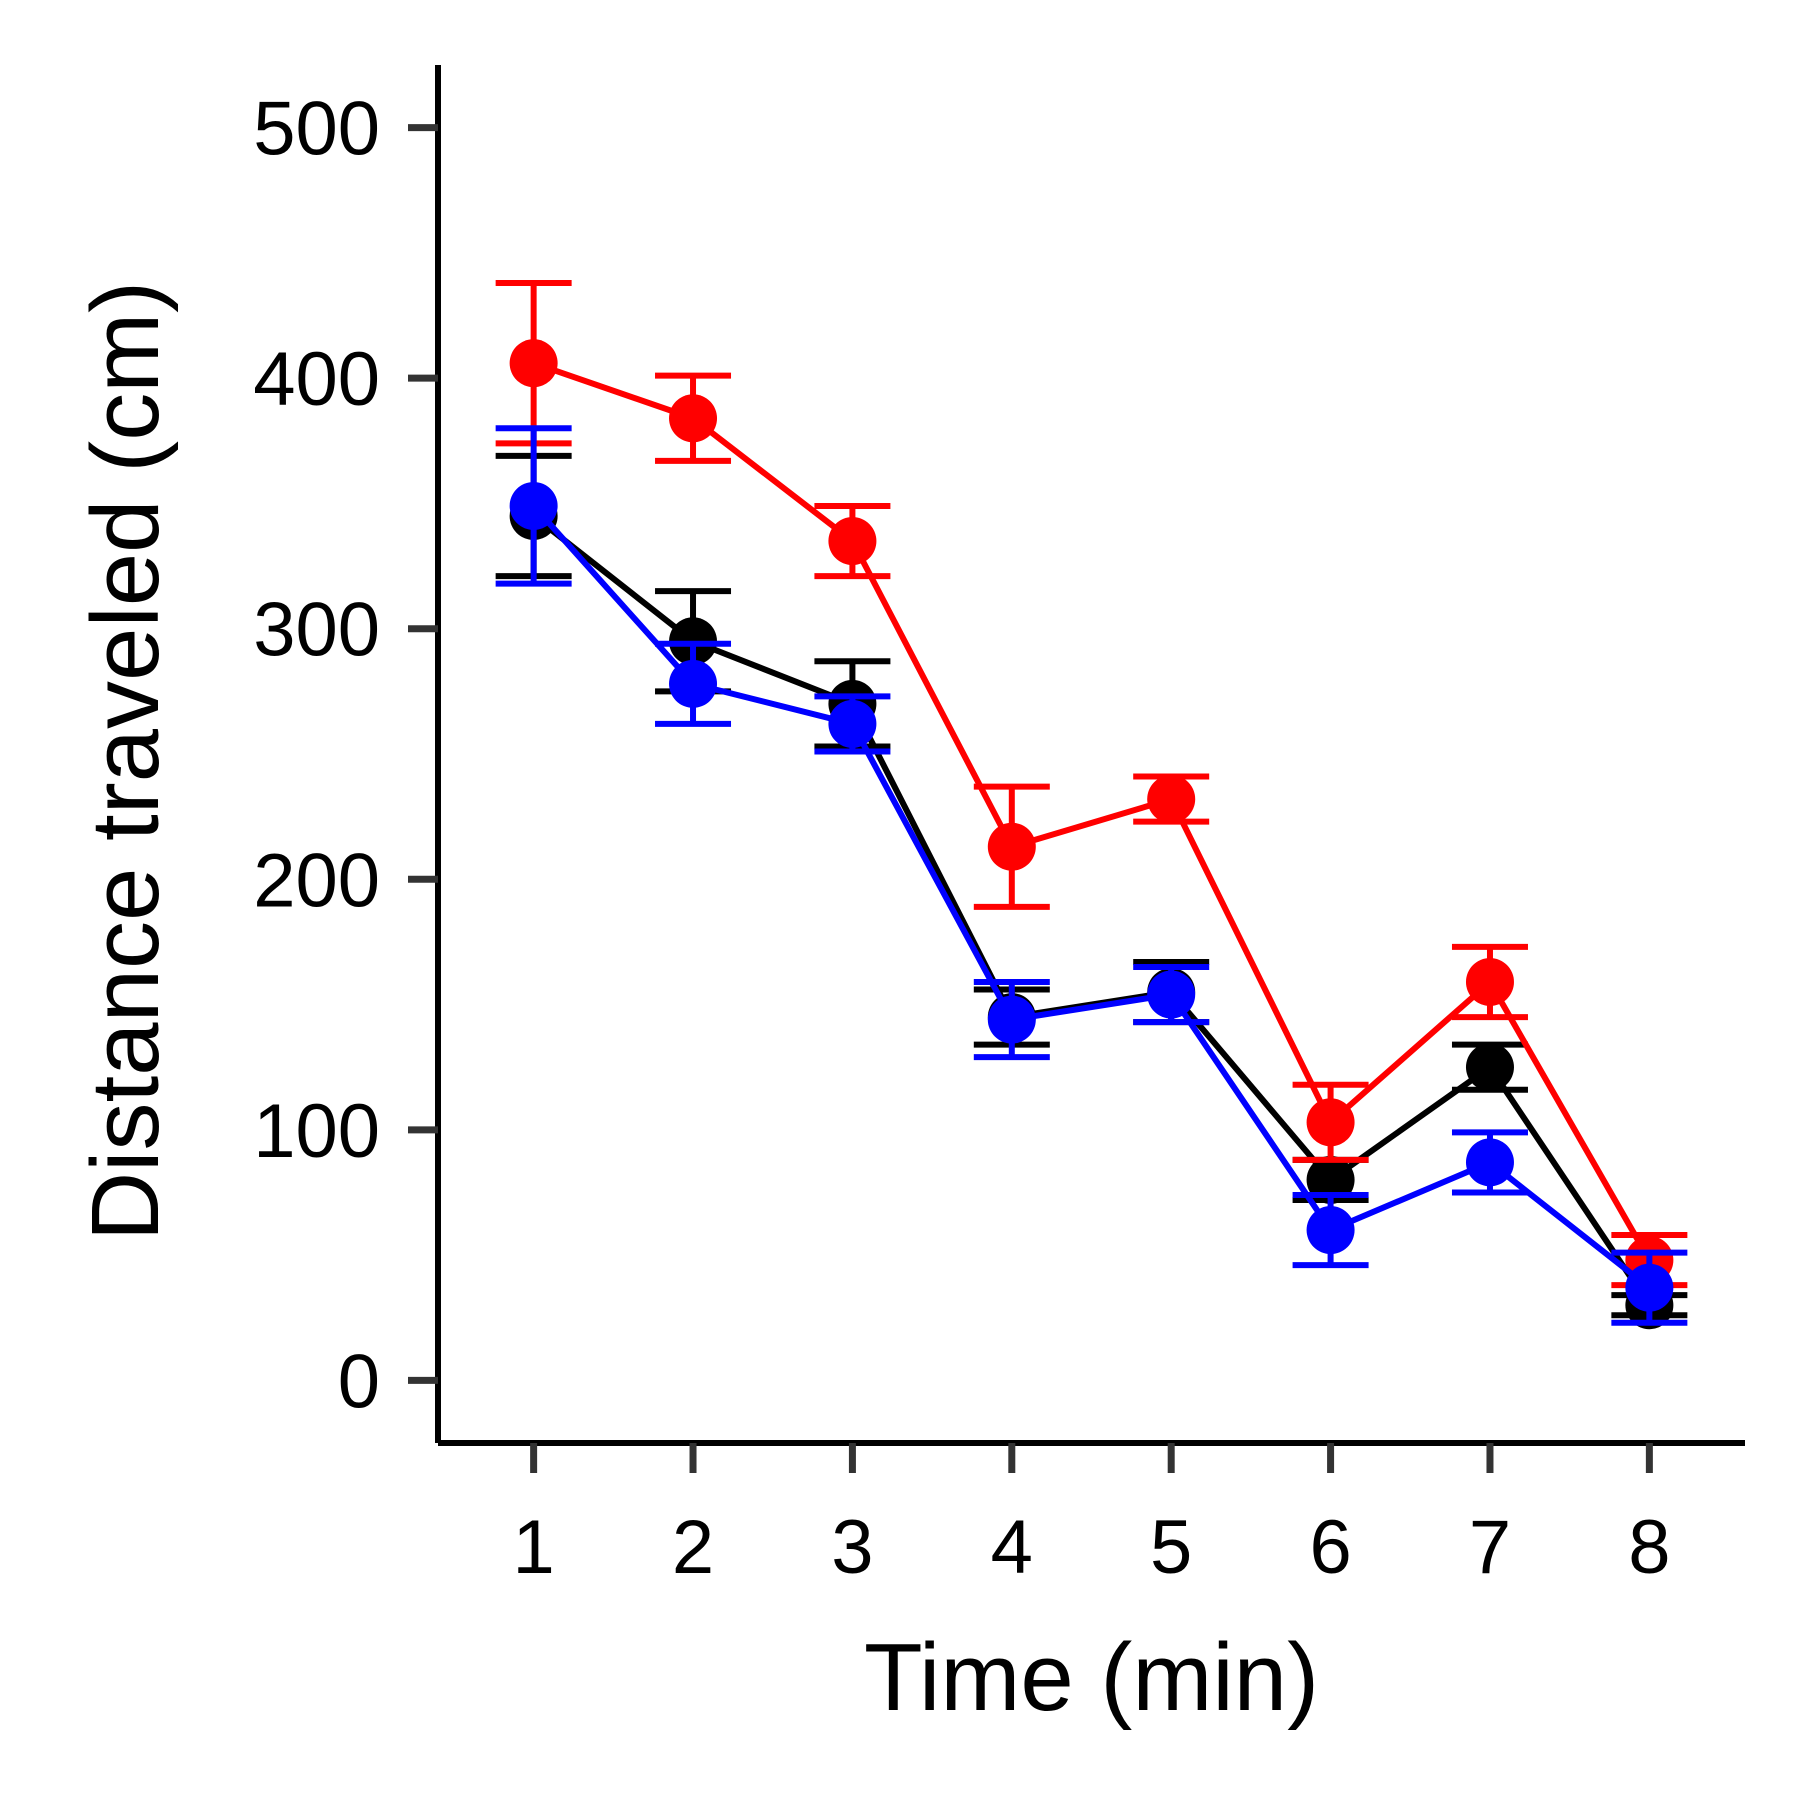  Describe the element at coordinates (316, 630) in the screenshot. I see `y-tick-label: 300` at that location.